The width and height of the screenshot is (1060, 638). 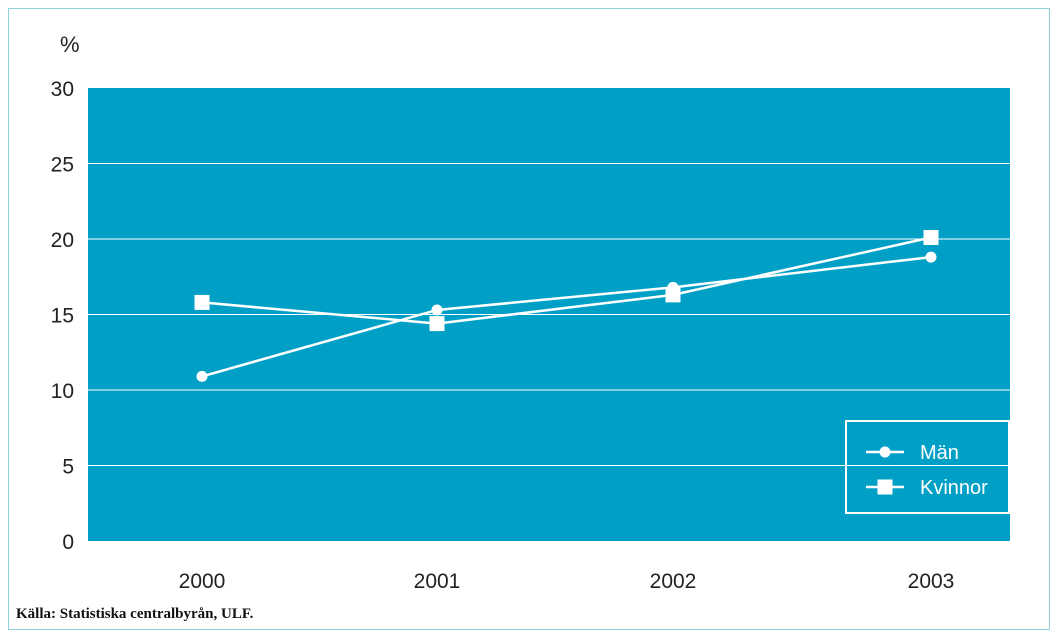 What do you see at coordinates (62, 391) in the screenshot?
I see `y-tick-label: 10` at bounding box center [62, 391].